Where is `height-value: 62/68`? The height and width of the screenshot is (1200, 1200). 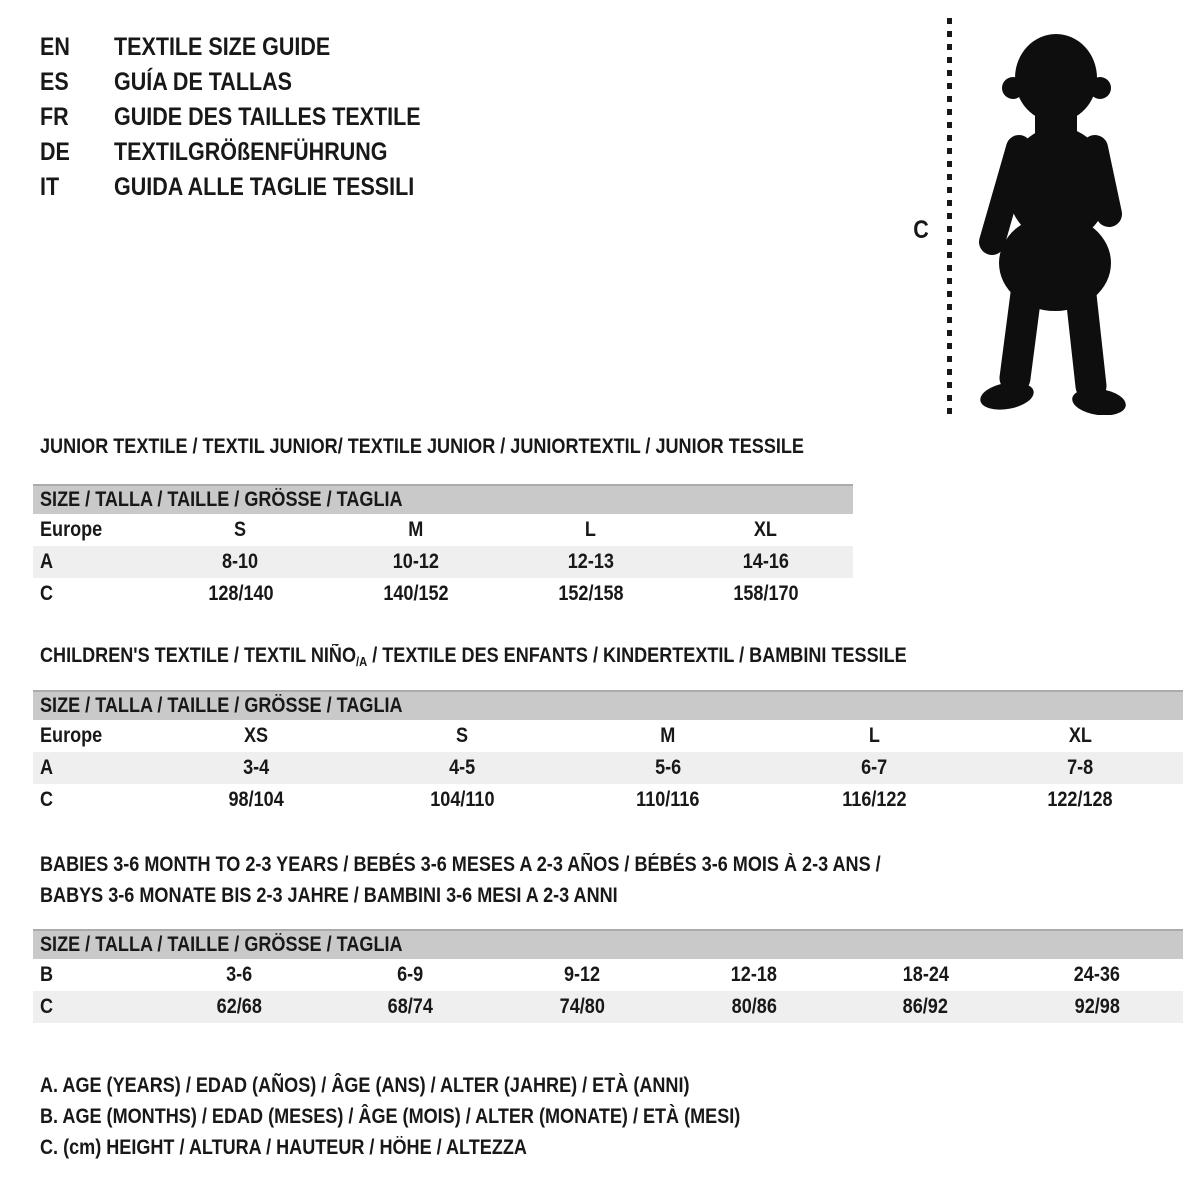
height-value: 62/68 is located at coordinates (239, 1006).